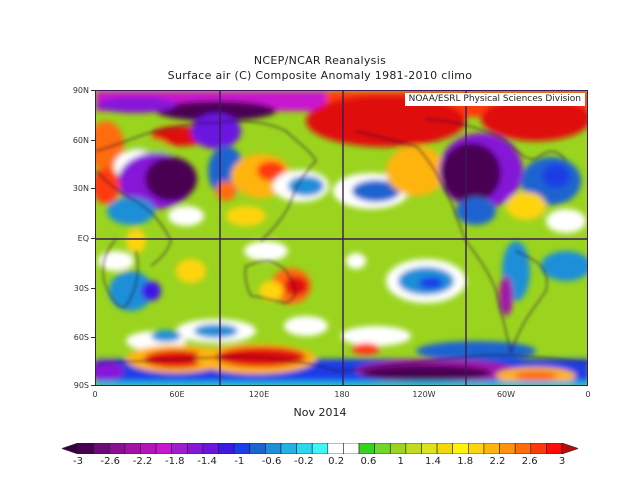 This screenshot has width=640, height=494. Describe the element at coordinates (142, 461) in the screenshot. I see `colorbar-label: -2.2` at that location.